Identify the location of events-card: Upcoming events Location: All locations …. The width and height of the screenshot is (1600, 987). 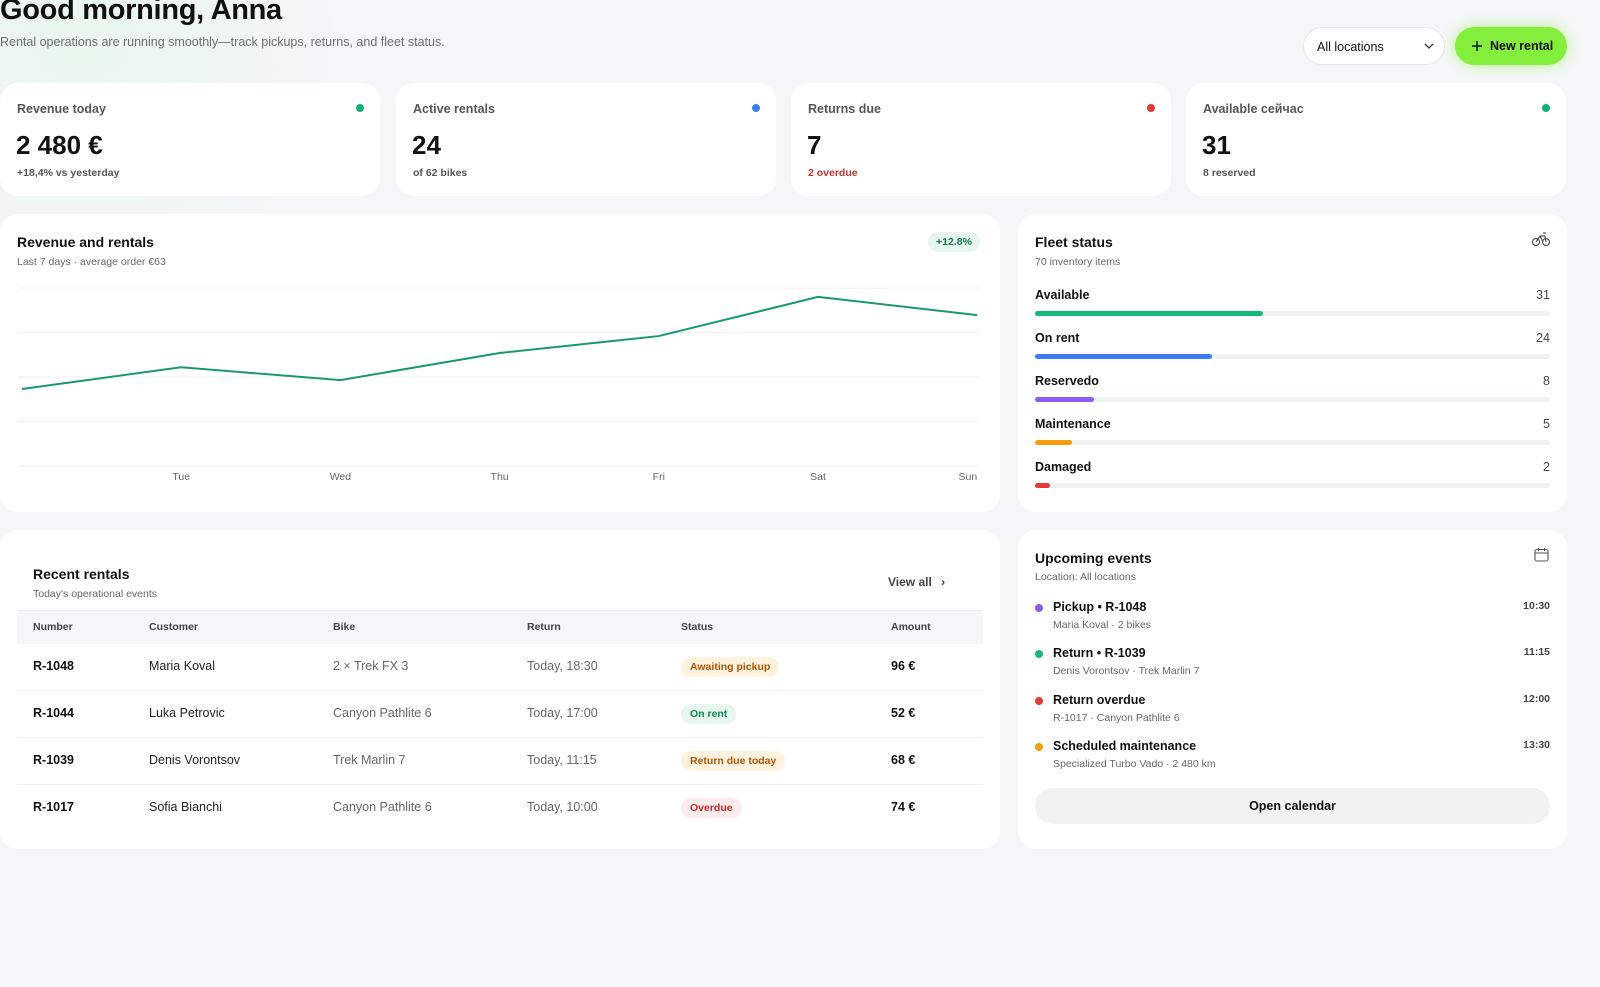
(1292, 689).